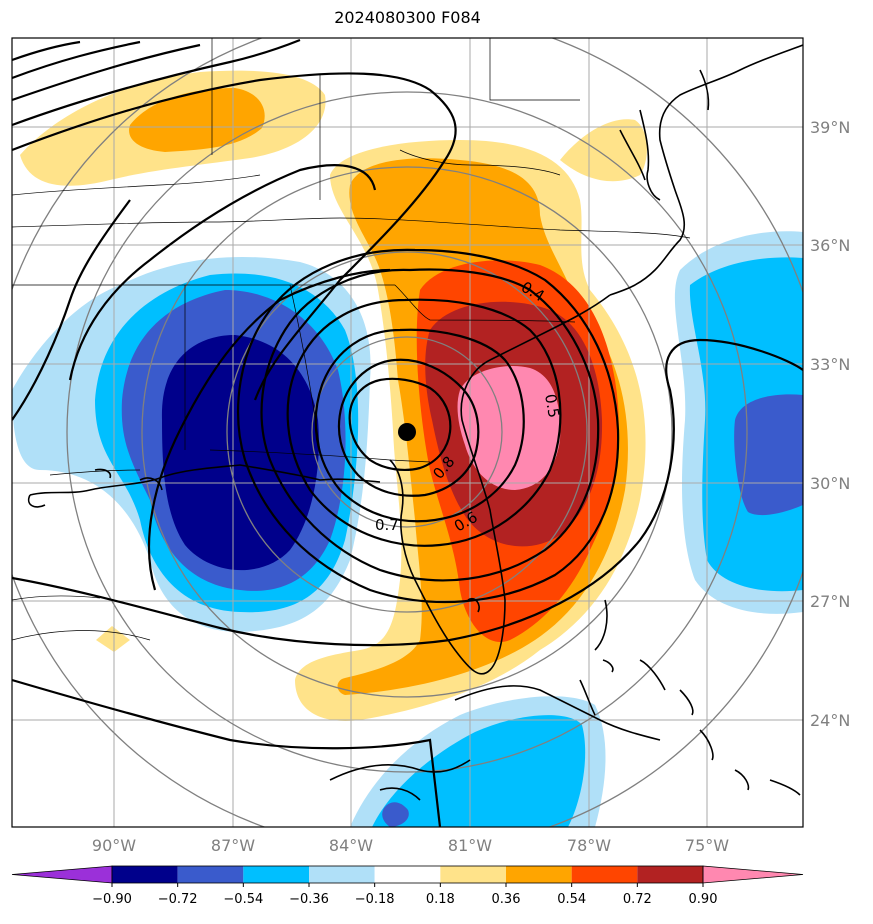 The height and width of the screenshot is (924, 873). What do you see at coordinates (506, 899) in the screenshot?
I see `colorbar-tick-label: 0.36` at bounding box center [506, 899].